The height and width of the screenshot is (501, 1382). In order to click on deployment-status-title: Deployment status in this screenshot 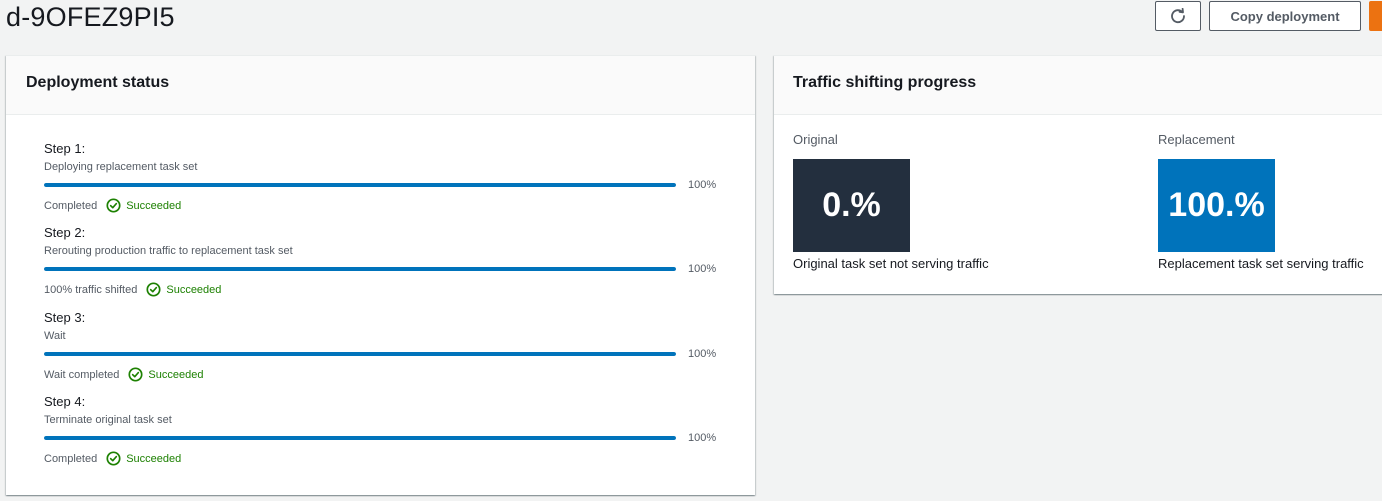, I will do `click(380, 85)`.